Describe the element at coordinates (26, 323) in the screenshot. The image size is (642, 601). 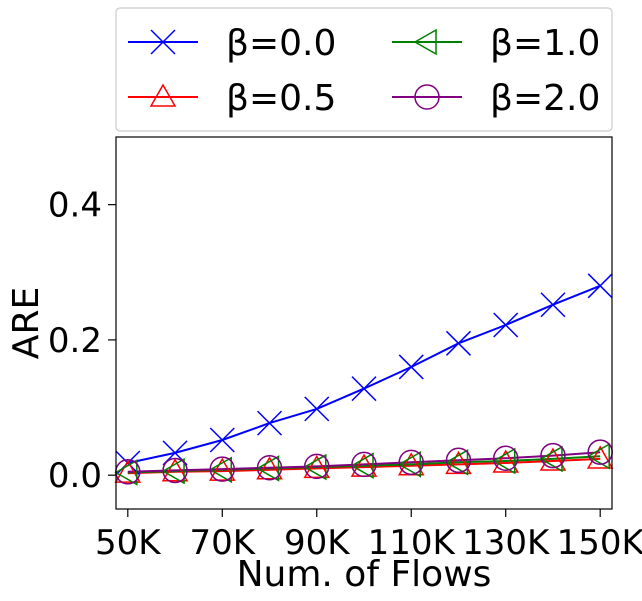
I see `y-axis-label: ARE` at that location.